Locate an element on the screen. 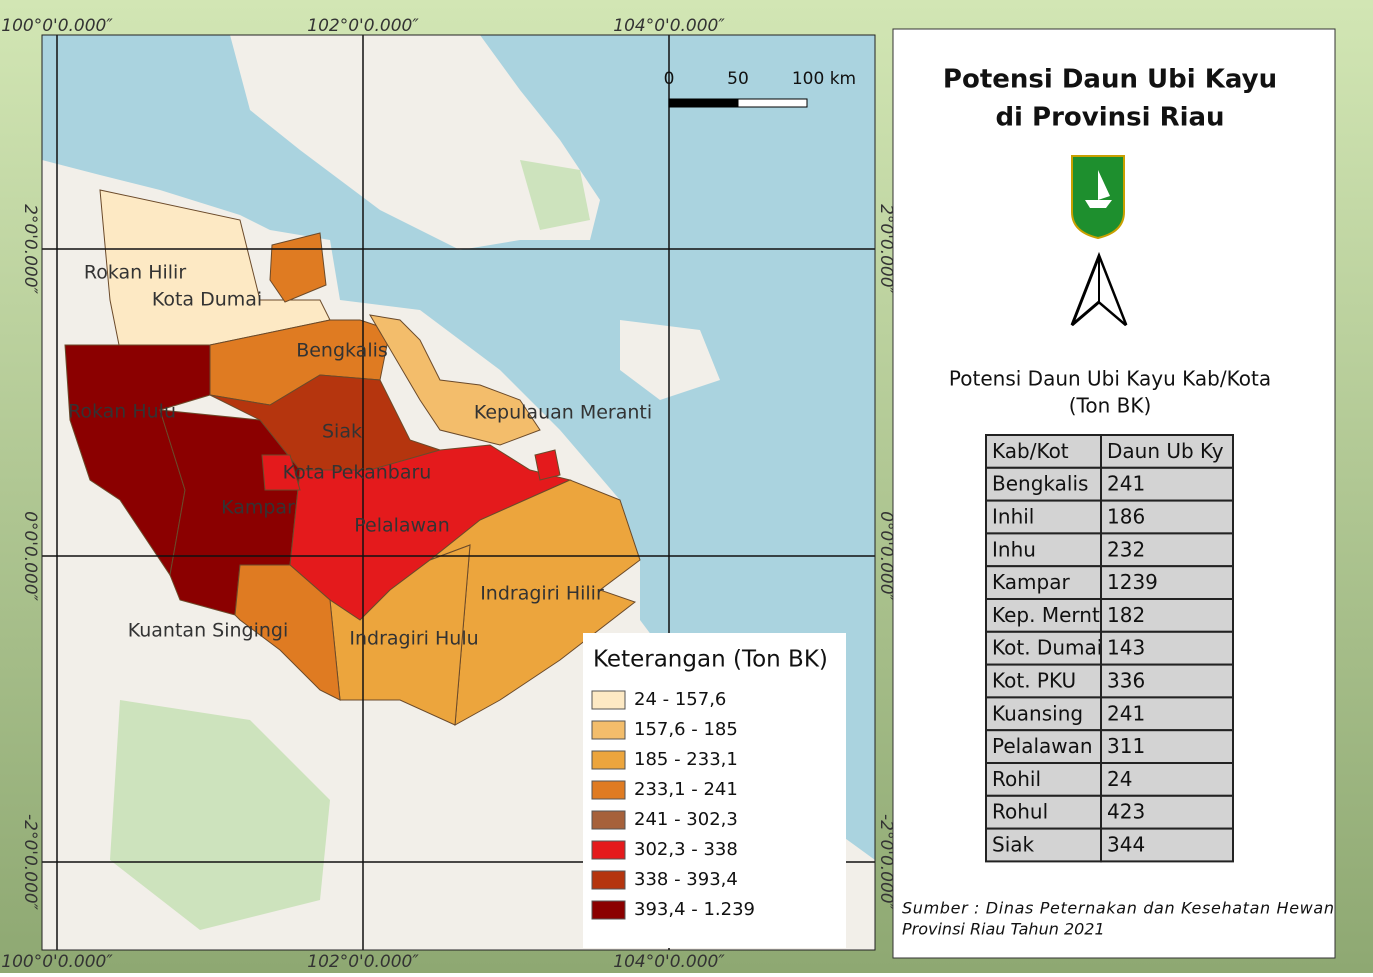 This screenshot has width=1373, height=977. north-arrow is located at coordinates (1099, 289).